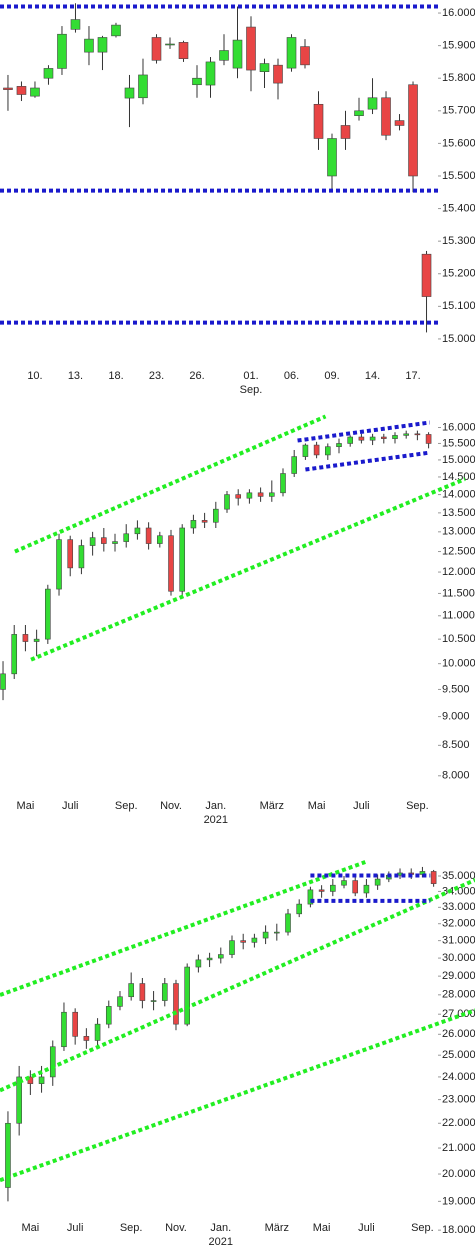 The width and height of the screenshot is (475, 1250). What do you see at coordinates (115, 376) in the screenshot?
I see `x-tick-label: 18.` at bounding box center [115, 376].